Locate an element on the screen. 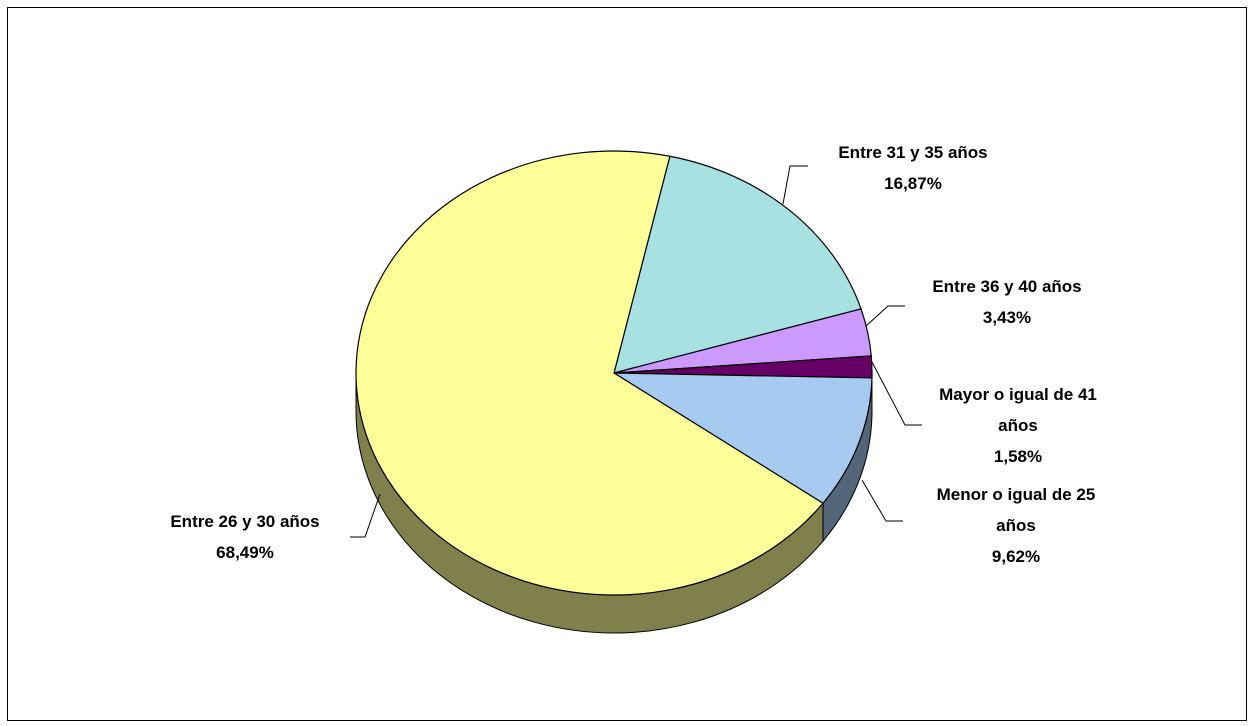 The height and width of the screenshot is (726, 1256). slice-value-entre-36-y-40-anos: 3,43% is located at coordinates (1007, 317).